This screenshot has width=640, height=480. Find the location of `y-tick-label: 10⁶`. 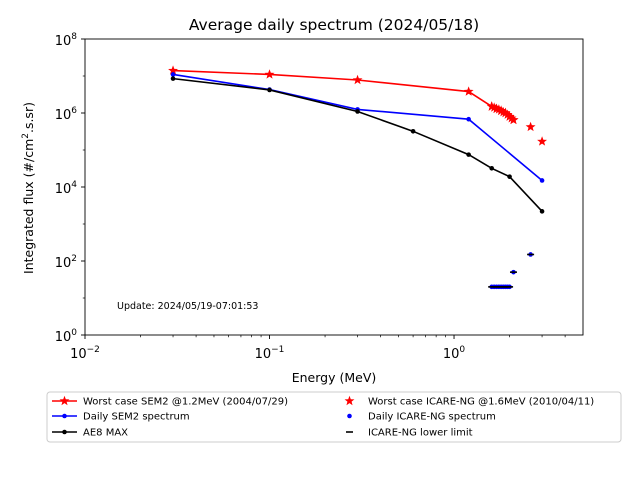

y-tick-label: 10⁶ is located at coordinates (66, 114).